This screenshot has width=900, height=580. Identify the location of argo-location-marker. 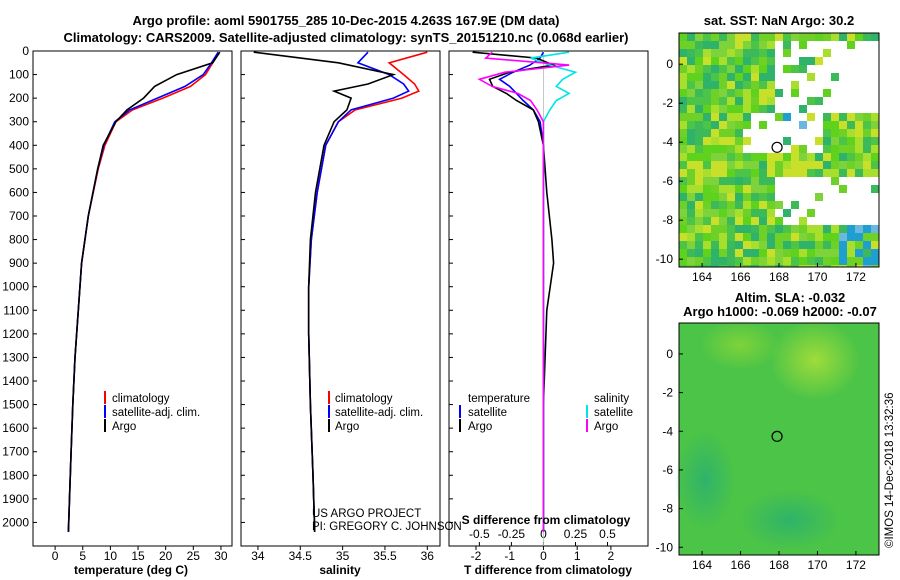
(777, 147).